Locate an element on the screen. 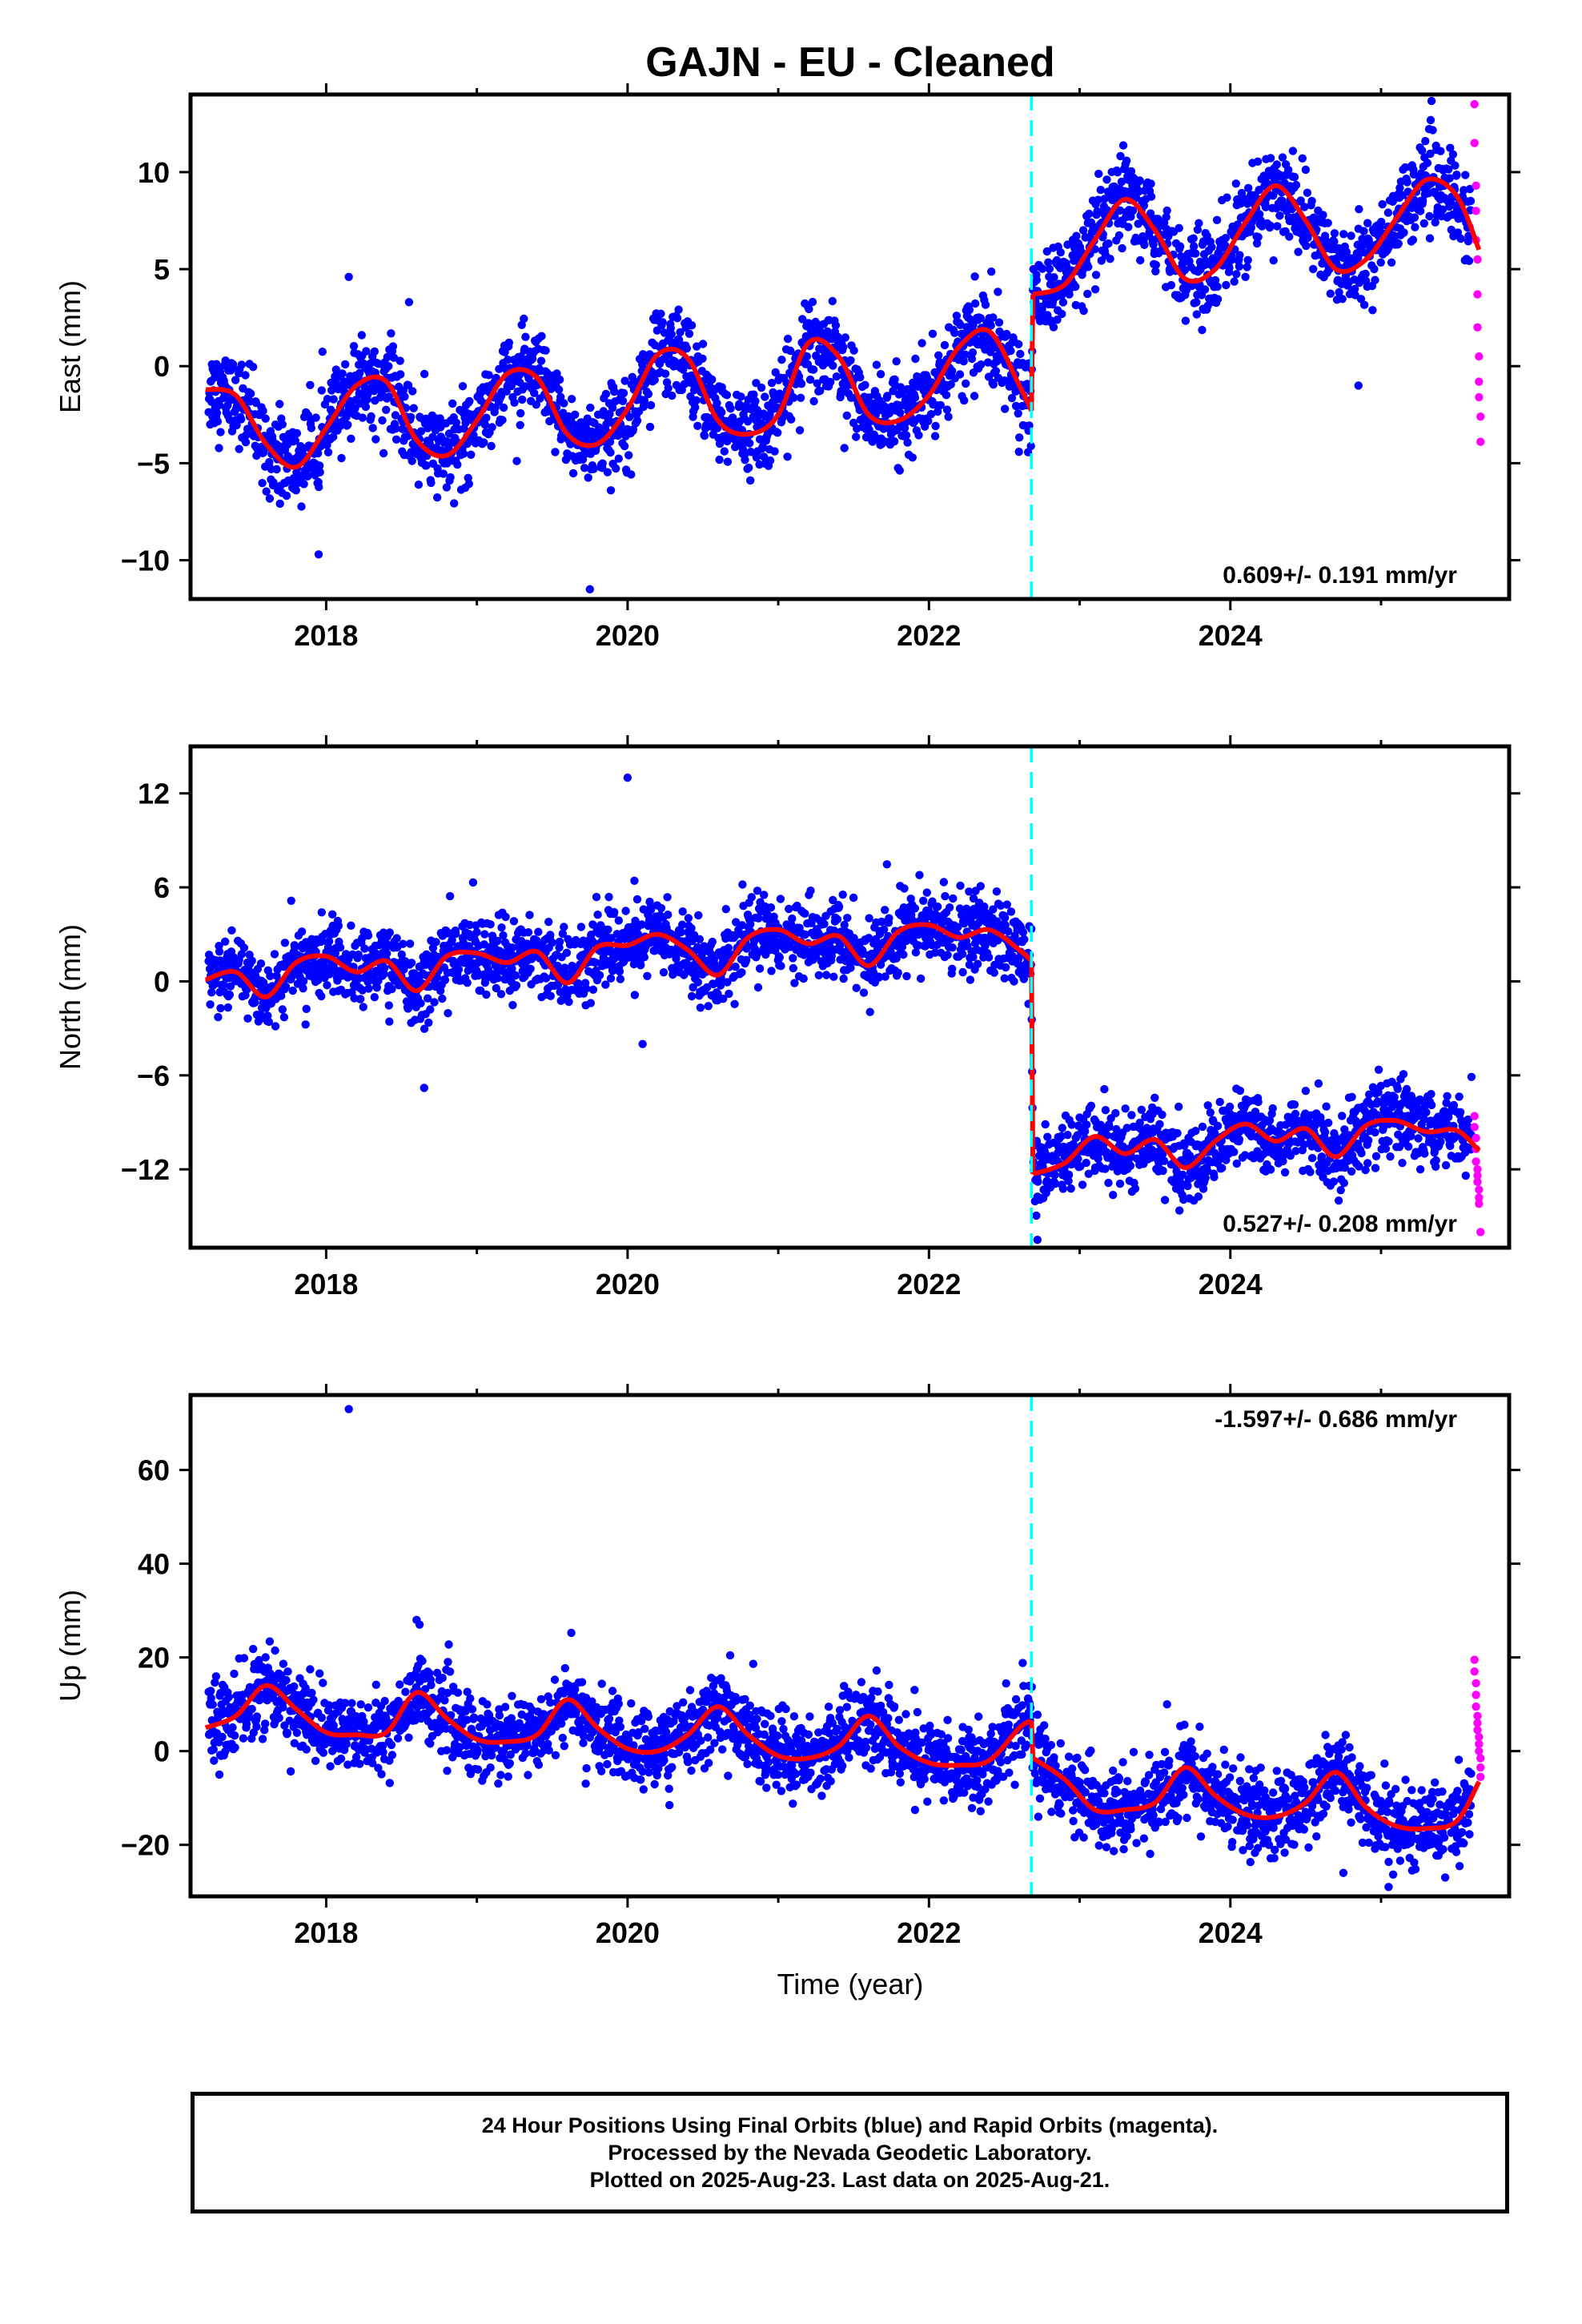 The width and height of the screenshot is (1582, 2324). y-tick-label: −5 is located at coordinates (154, 464).